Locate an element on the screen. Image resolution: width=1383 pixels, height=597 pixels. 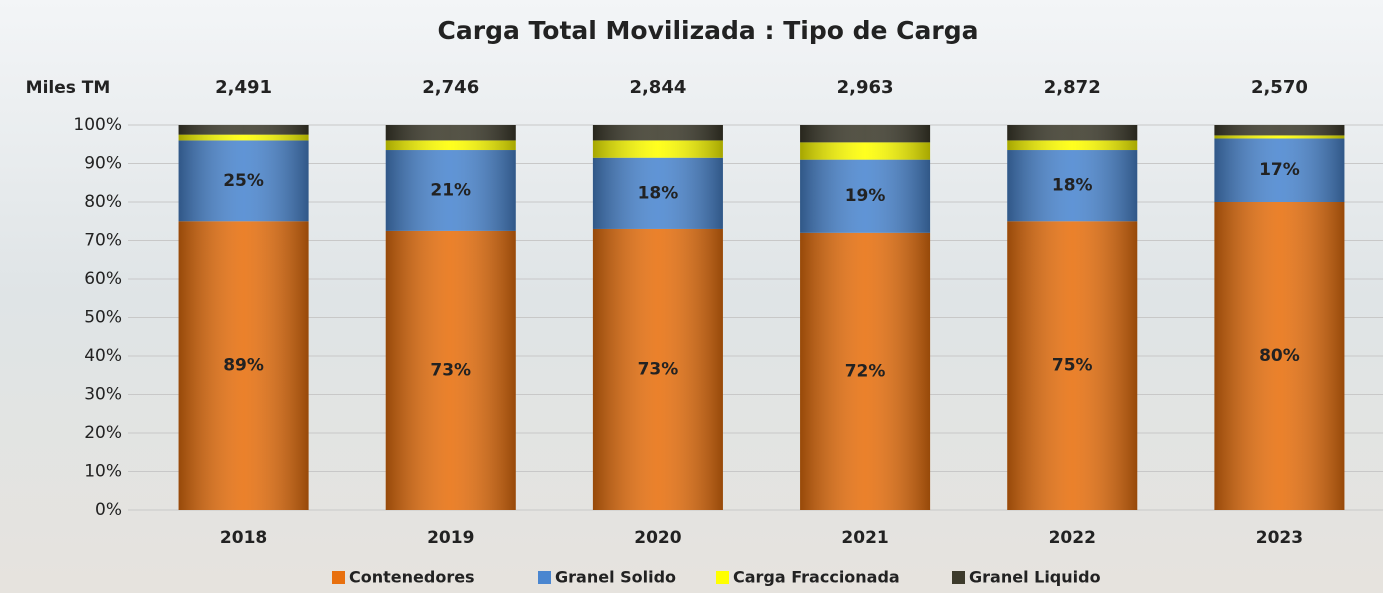
chart-title: Carga Total Movilizada : Tipo de Carga is located at coordinates (708, 30).